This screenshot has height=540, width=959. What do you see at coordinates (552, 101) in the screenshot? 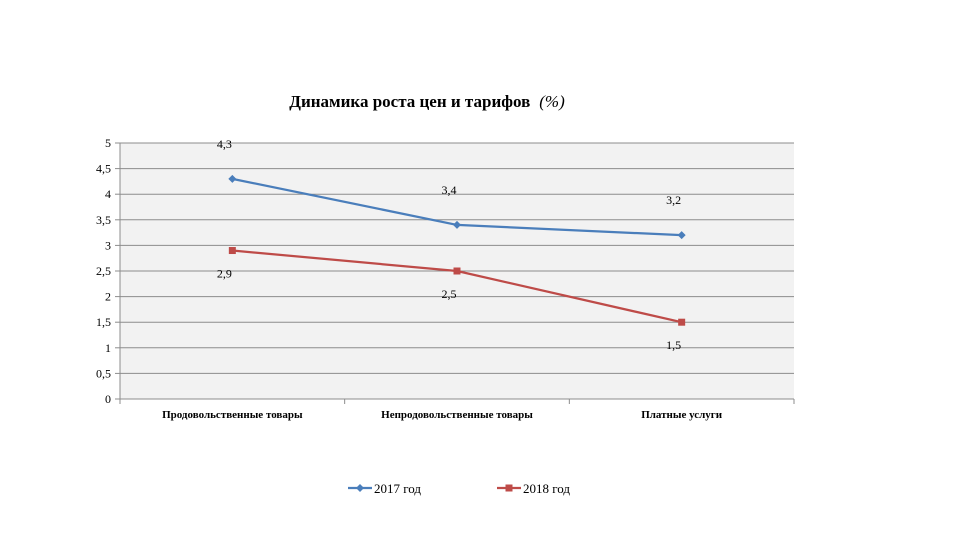
I see `chart-title-unit: (%)` at bounding box center [552, 101].